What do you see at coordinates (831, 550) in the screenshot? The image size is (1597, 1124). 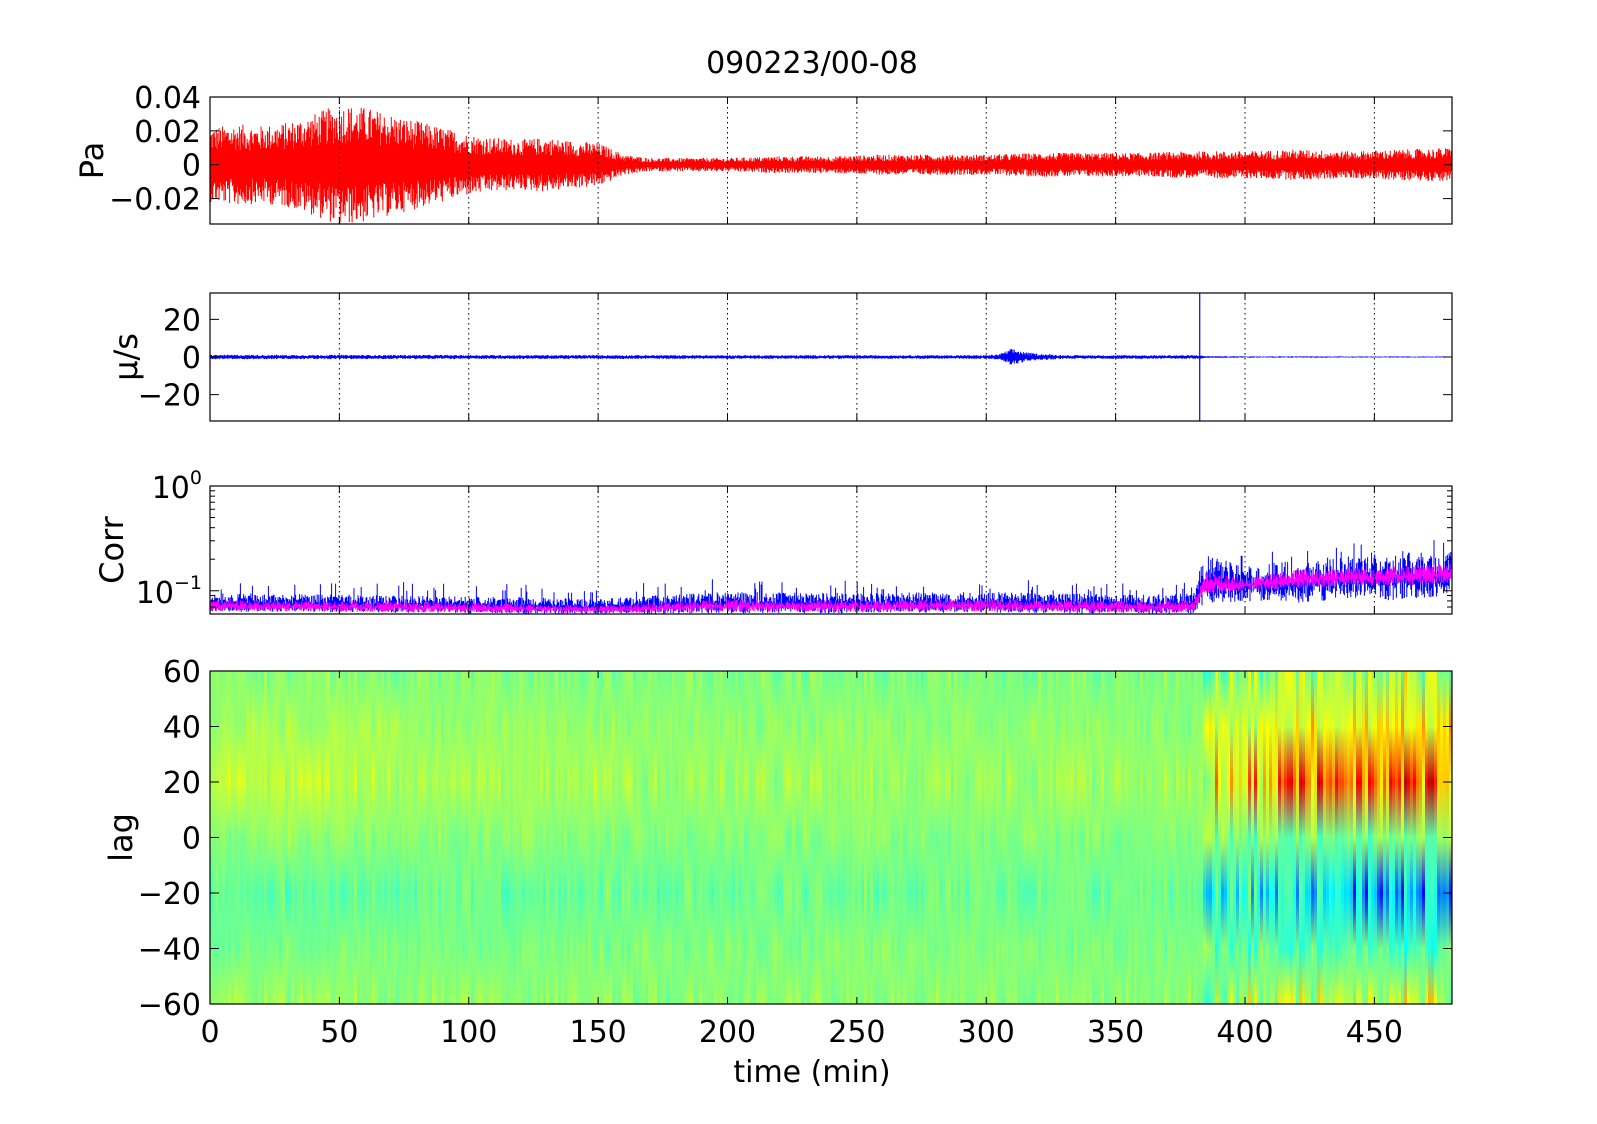 I see `axes-frame` at bounding box center [831, 550].